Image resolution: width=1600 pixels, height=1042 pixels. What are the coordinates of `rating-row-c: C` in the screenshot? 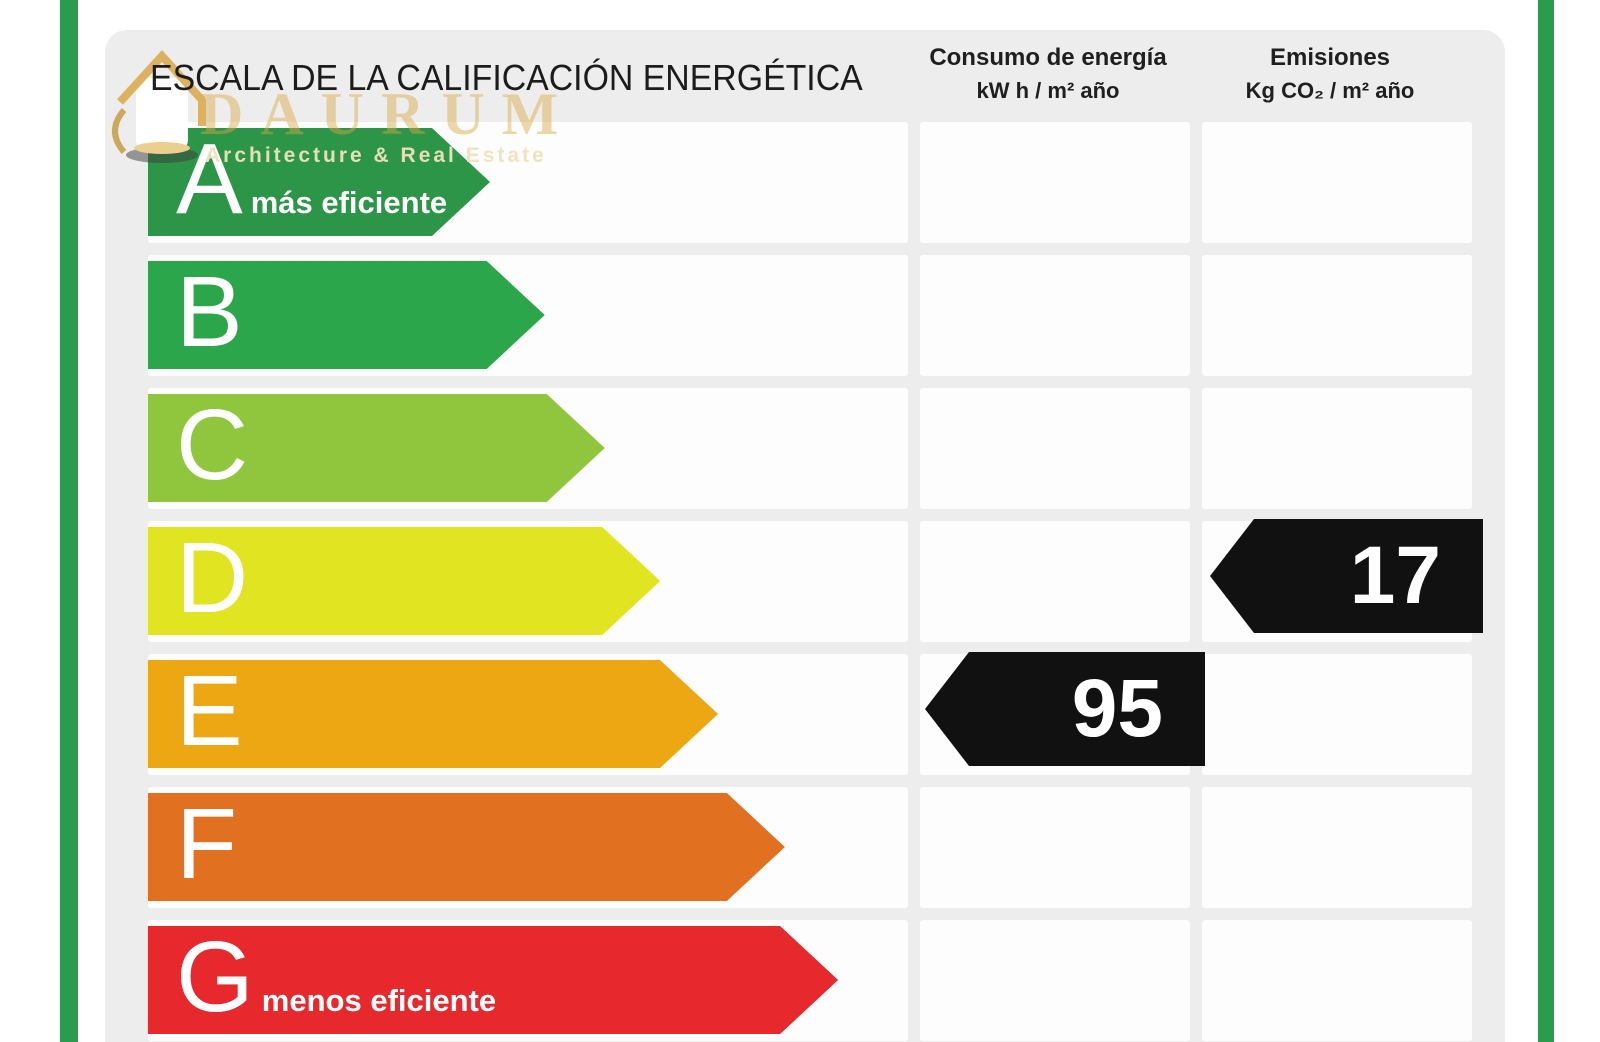 It's located at (805, 450).